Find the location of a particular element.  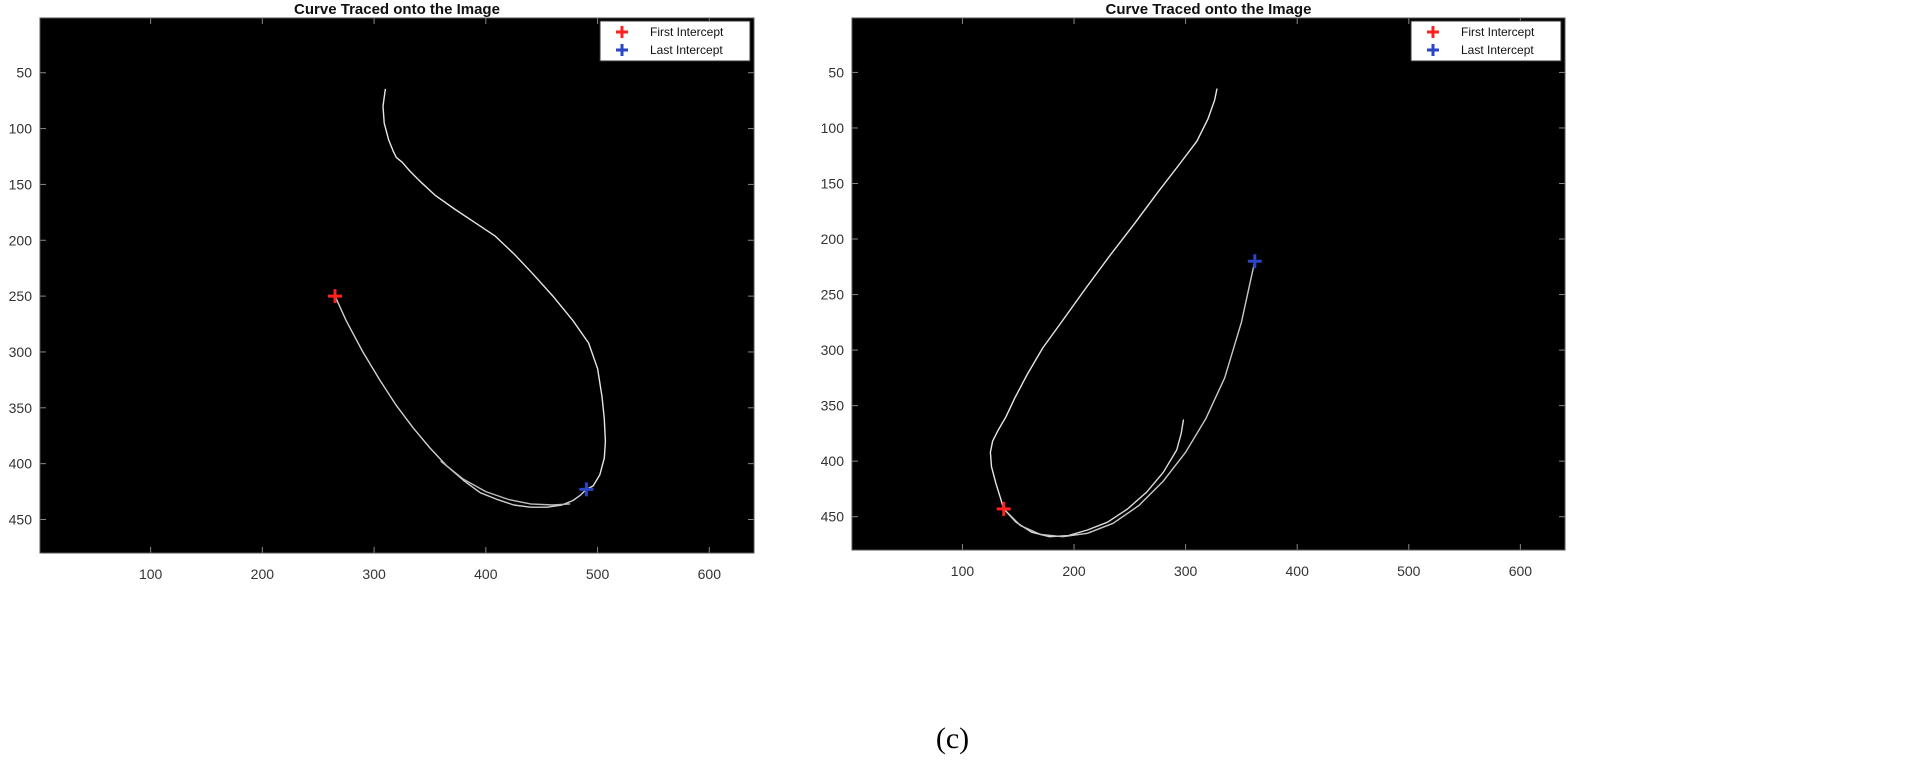

figure-caption: (c) is located at coordinates (952, 738).